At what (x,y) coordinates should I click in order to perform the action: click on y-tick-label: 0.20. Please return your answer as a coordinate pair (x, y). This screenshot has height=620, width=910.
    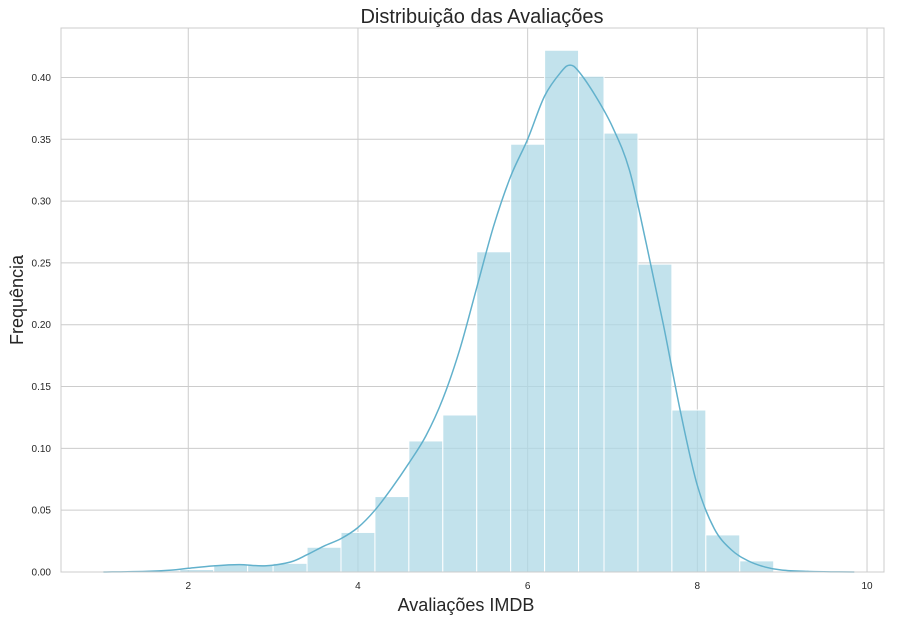
    Looking at the image, I should click on (42, 325).